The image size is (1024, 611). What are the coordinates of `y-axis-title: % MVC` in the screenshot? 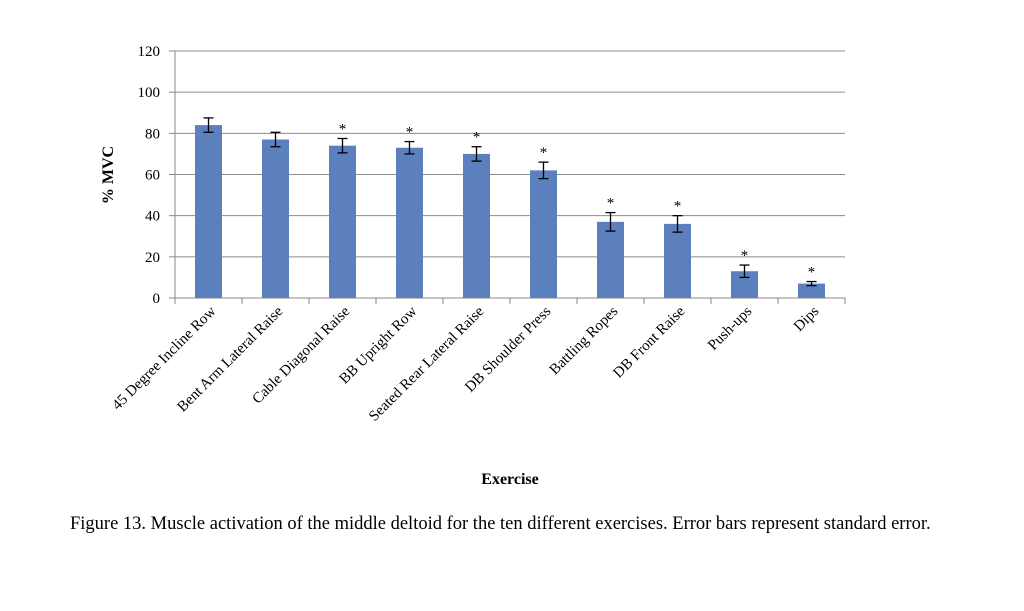 It's located at (108, 175).